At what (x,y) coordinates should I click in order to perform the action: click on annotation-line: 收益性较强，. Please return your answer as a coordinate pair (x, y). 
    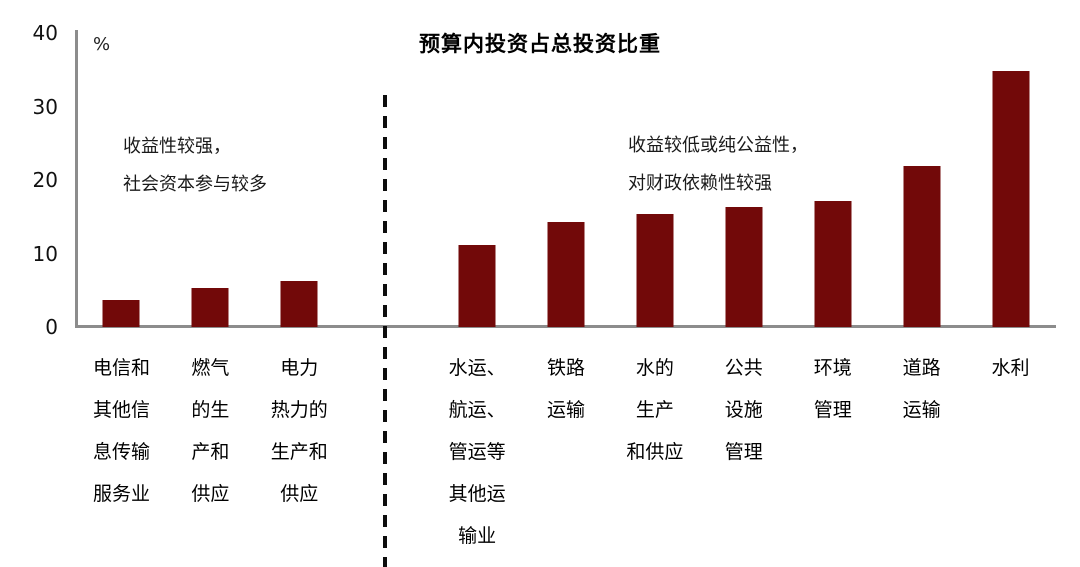
    Looking at the image, I should click on (177, 146).